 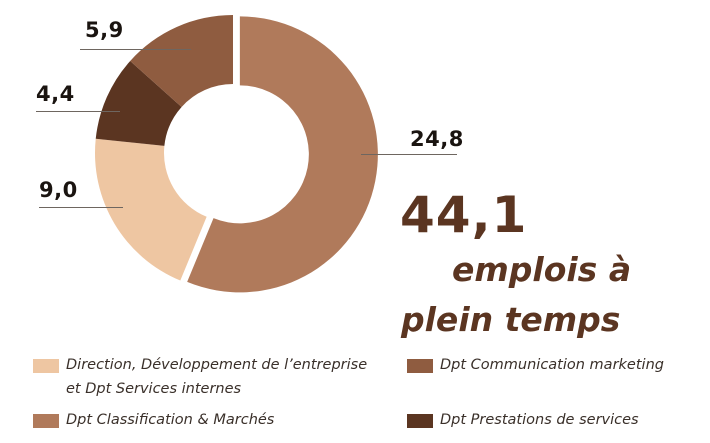 What do you see at coordinates (170, 420) in the screenshot?
I see `legend-label-classification: Dpt Classification & Marchés` at bounding box center [170, 420].